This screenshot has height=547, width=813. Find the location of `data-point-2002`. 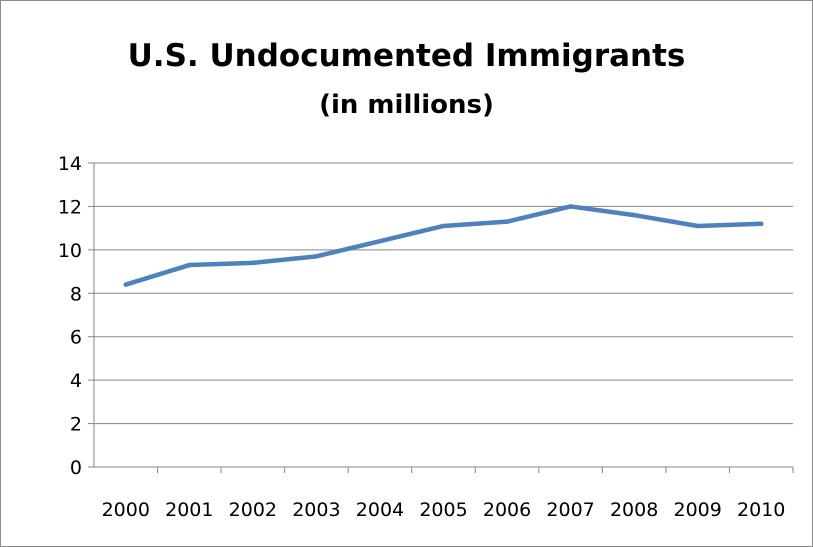

data-point-2002 is located at coordinates (253, 263).